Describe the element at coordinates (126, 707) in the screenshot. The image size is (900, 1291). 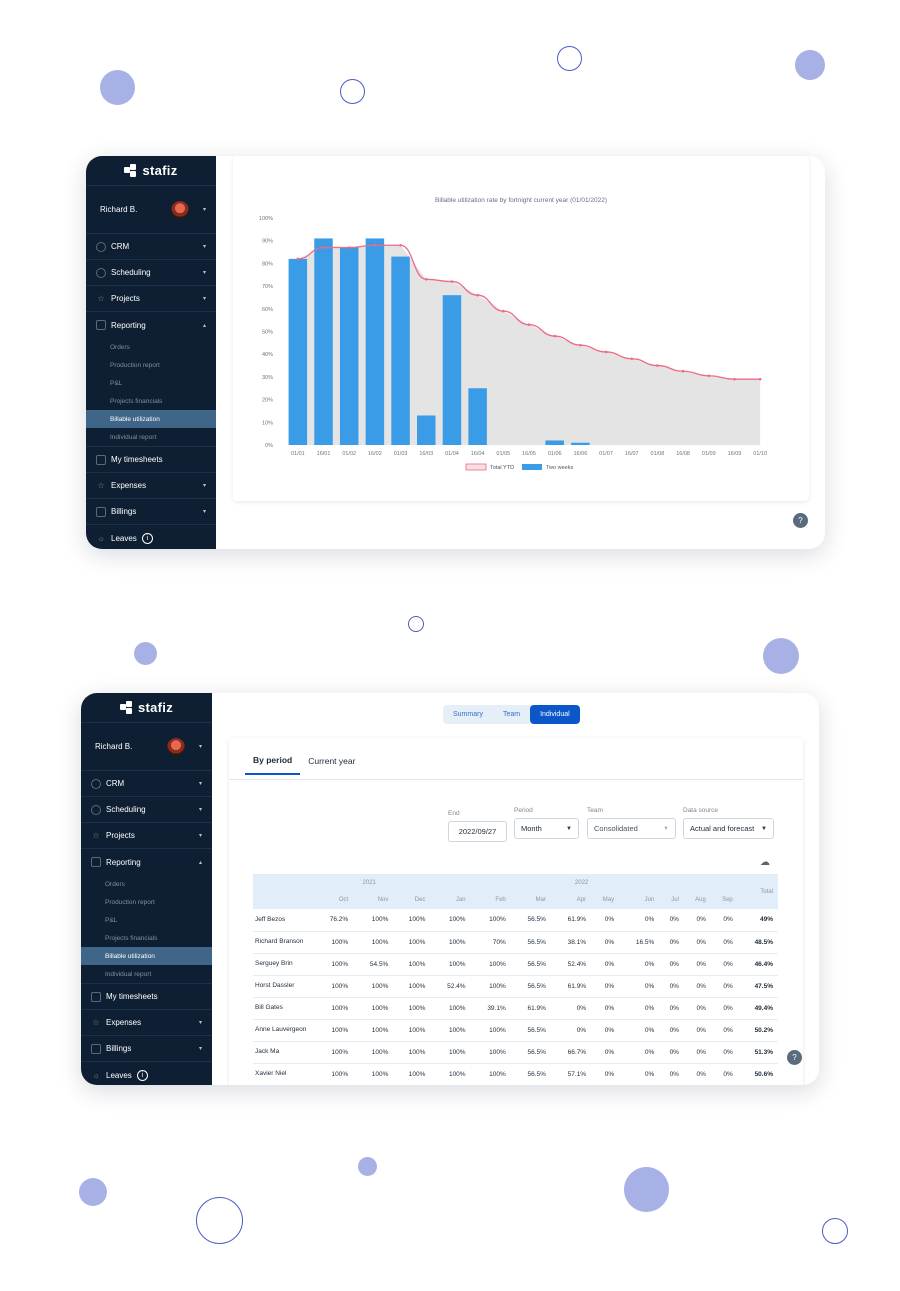
I see `logo-icon` at that location.